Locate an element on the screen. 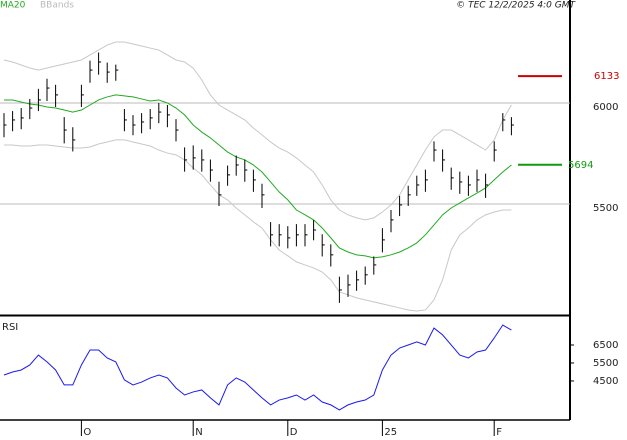 Image resolution: width=627 pixels, height=440 pixels. rsi-title: RSI is located at coordinates (10, 327).